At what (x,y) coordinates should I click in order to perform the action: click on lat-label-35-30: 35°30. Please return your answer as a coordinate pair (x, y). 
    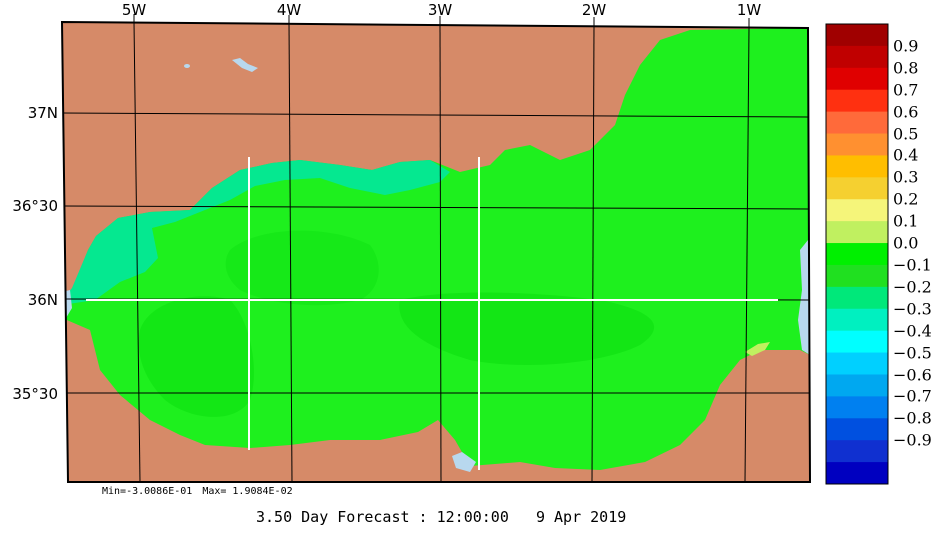
    Looking at the image, I should click on (35, 394).